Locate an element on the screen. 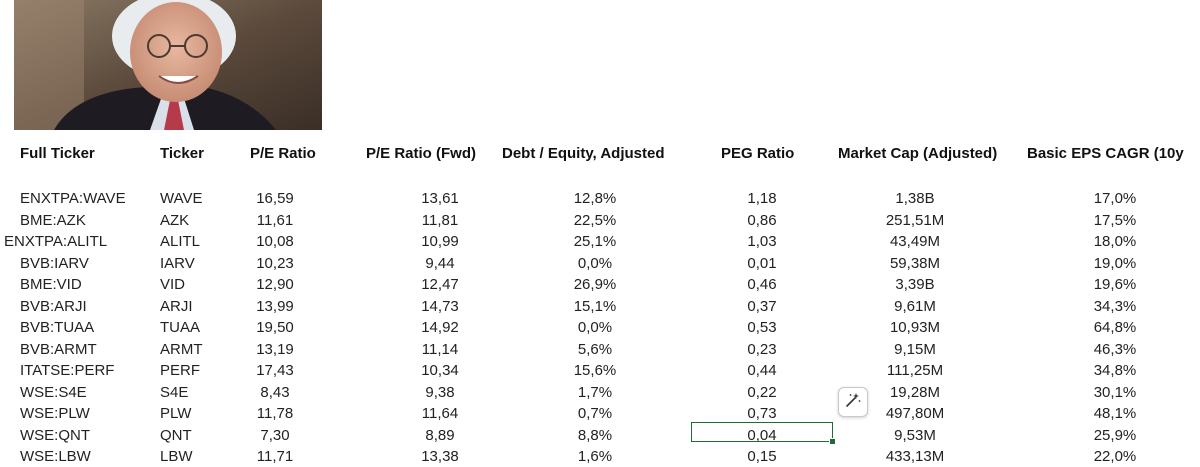 This screenshot has width=1200, height=467. cell-full: BME:AZK is located at coordinates (53, 220).